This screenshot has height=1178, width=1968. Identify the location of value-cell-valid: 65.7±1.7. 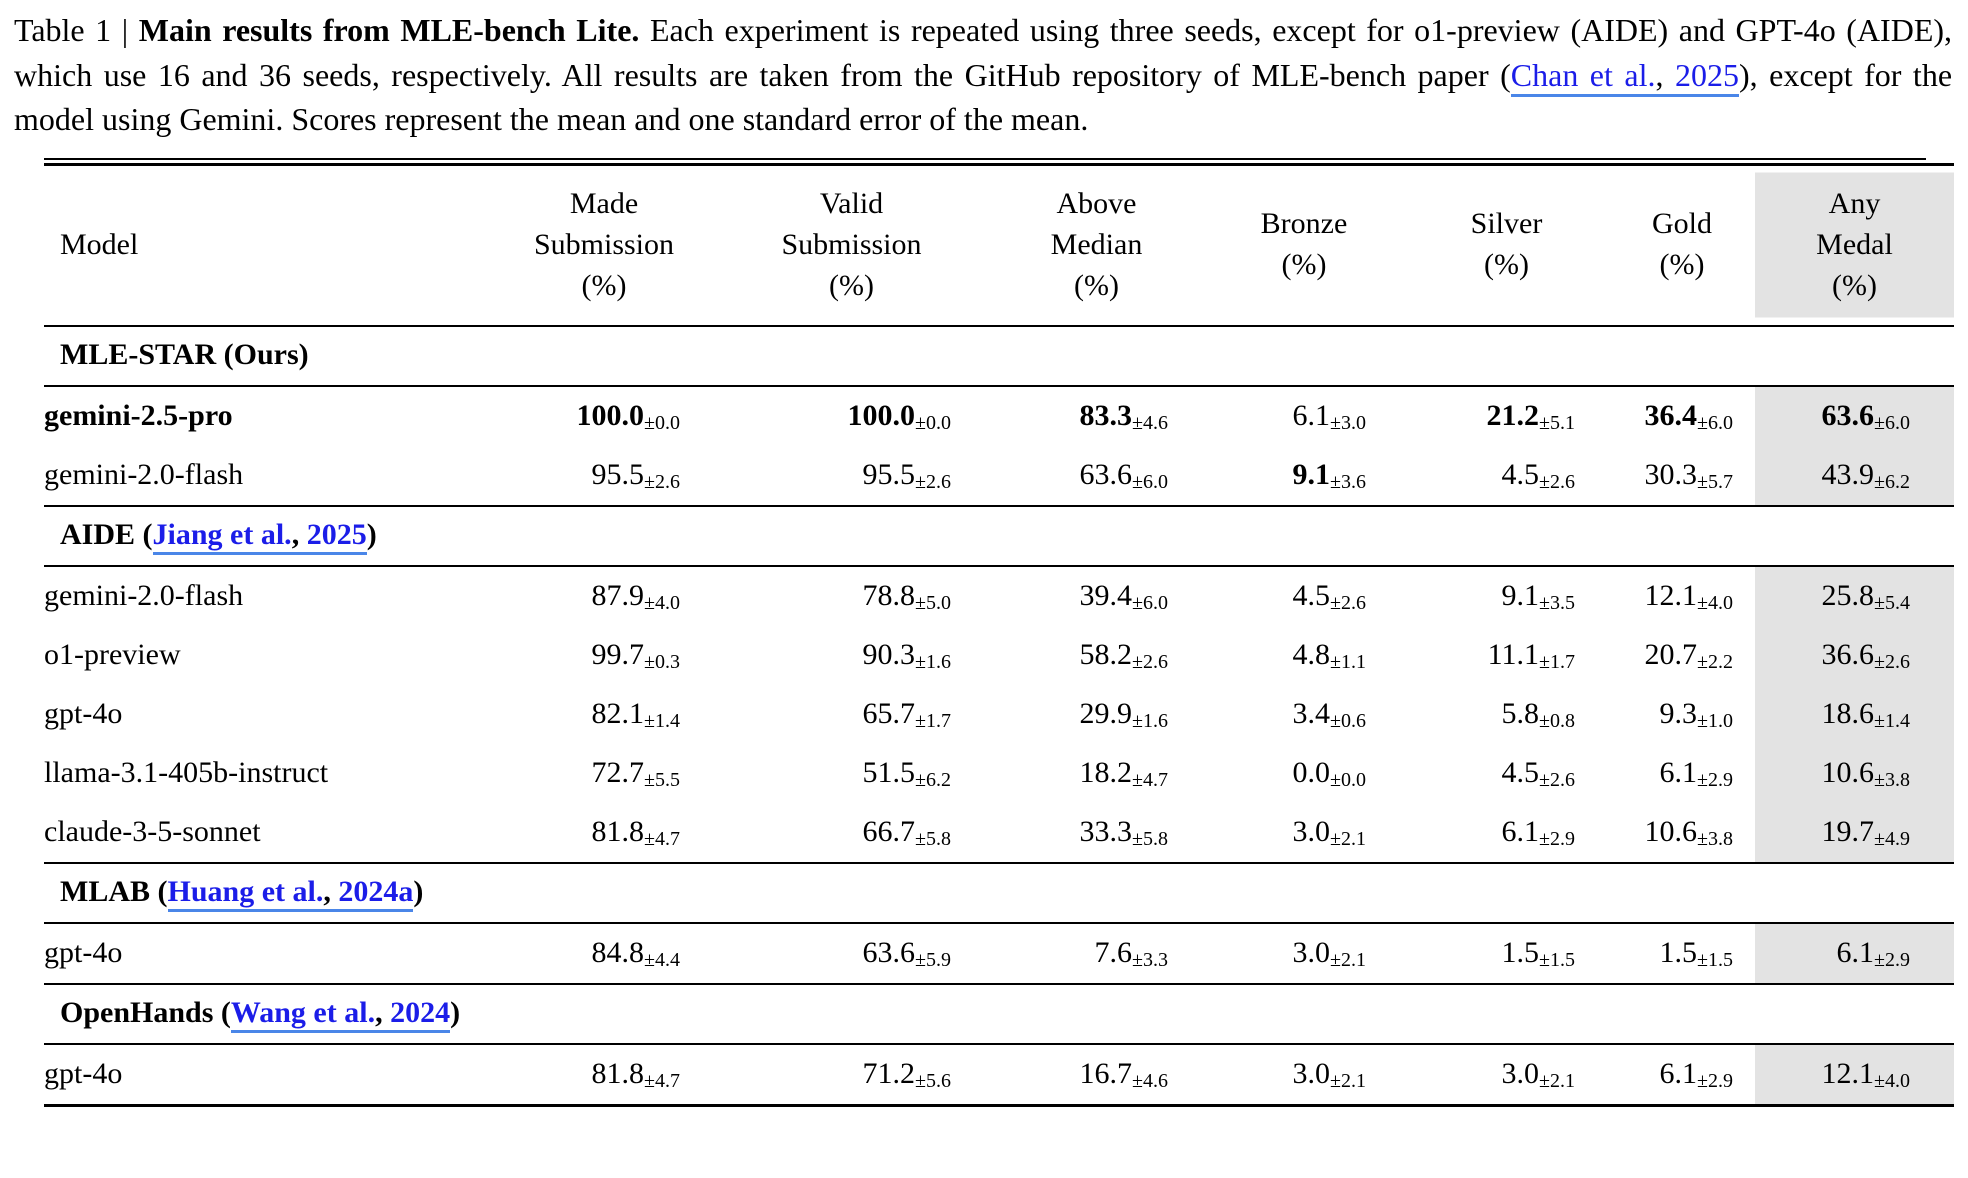
(851, 714).